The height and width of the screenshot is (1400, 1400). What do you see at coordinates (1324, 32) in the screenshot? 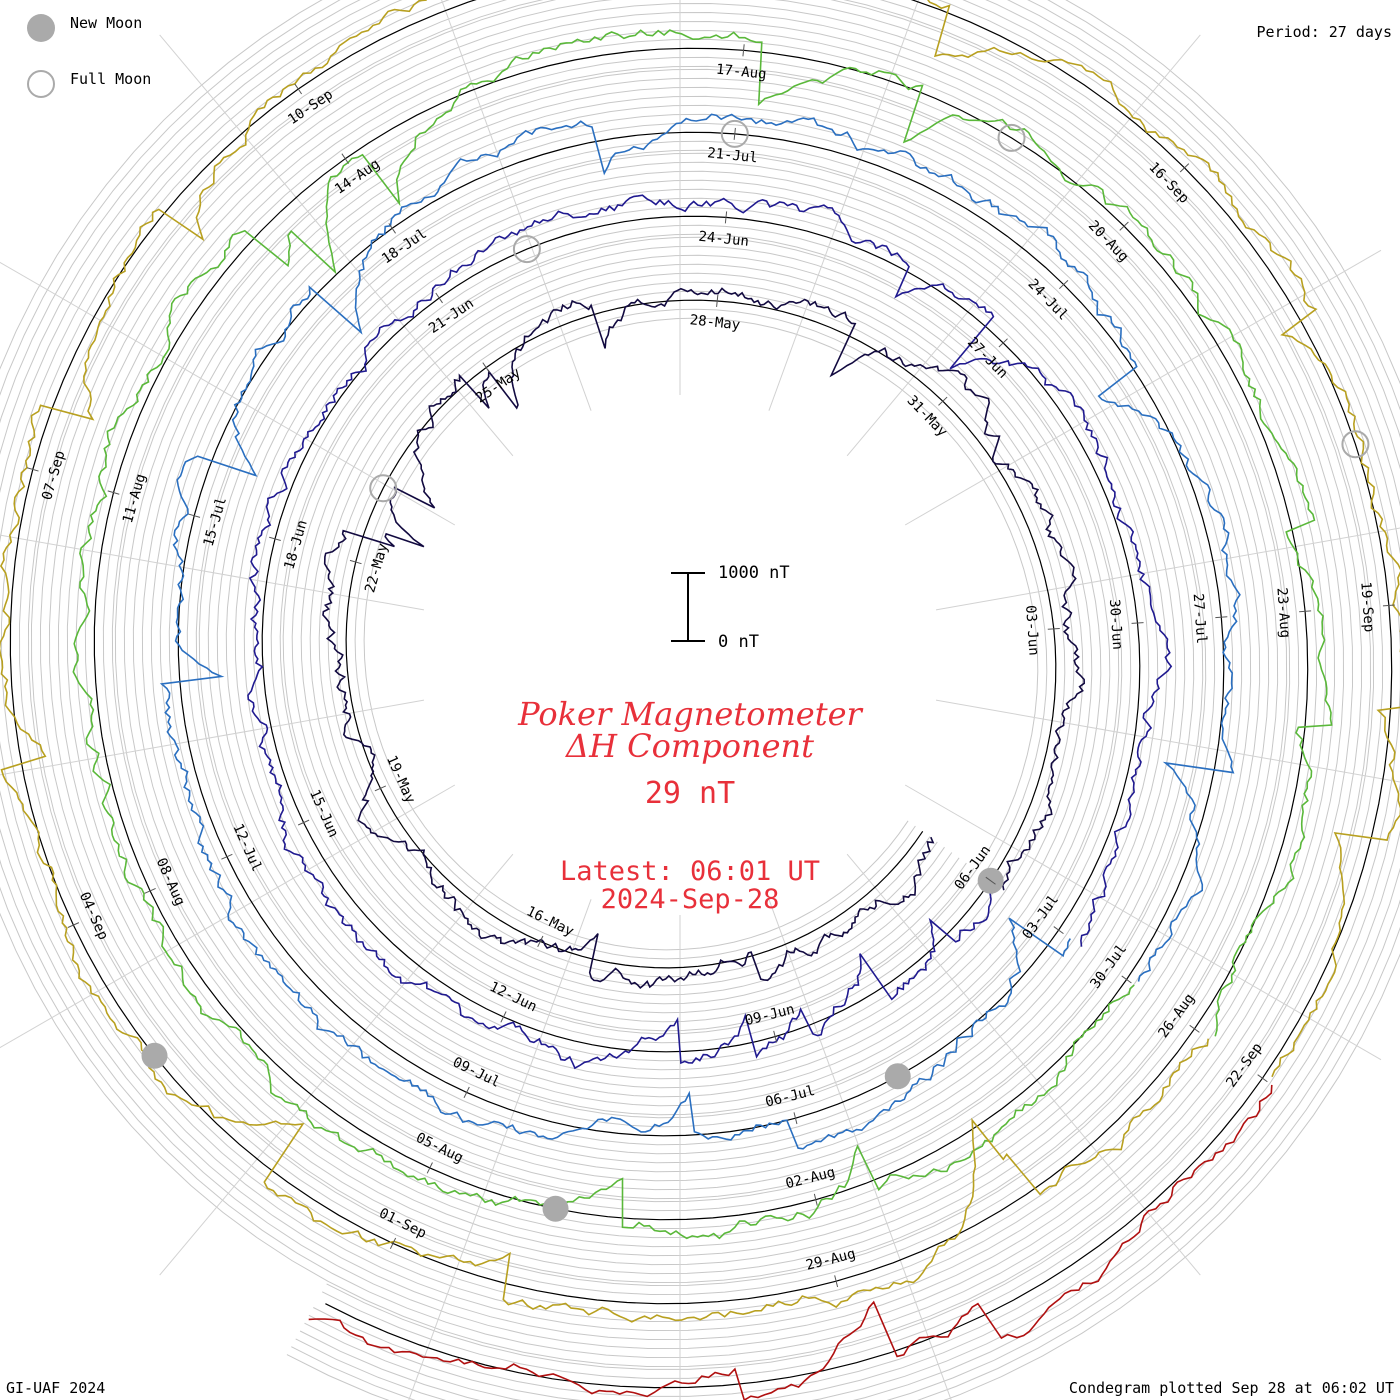
I see `period-label: Period: 27 days` at bounding box center [1324, 32].